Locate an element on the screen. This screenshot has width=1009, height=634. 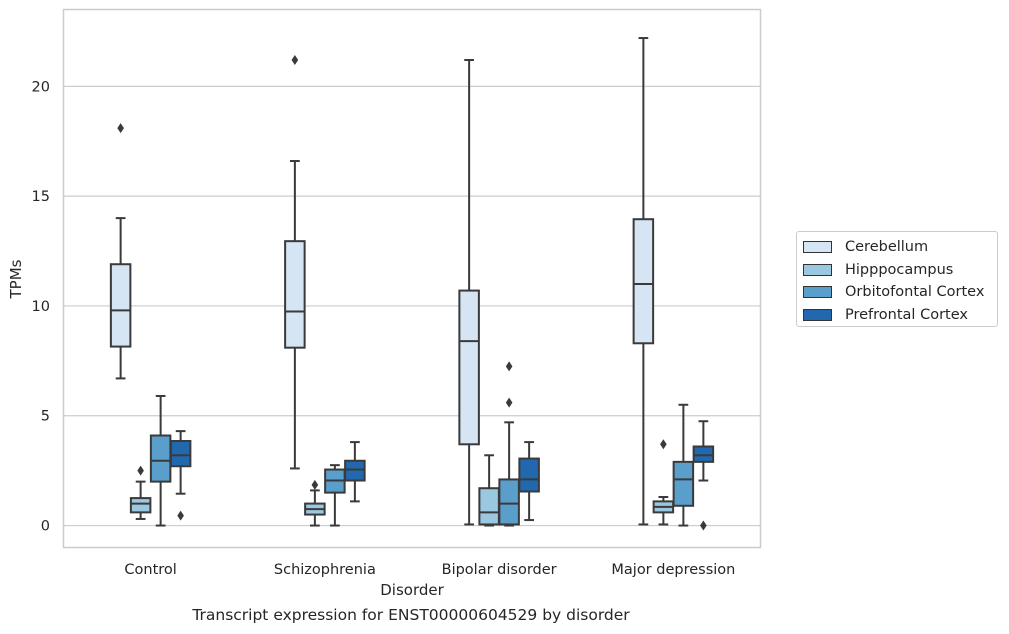
y-tick-label: 5 is located at coordinates (45, 417).